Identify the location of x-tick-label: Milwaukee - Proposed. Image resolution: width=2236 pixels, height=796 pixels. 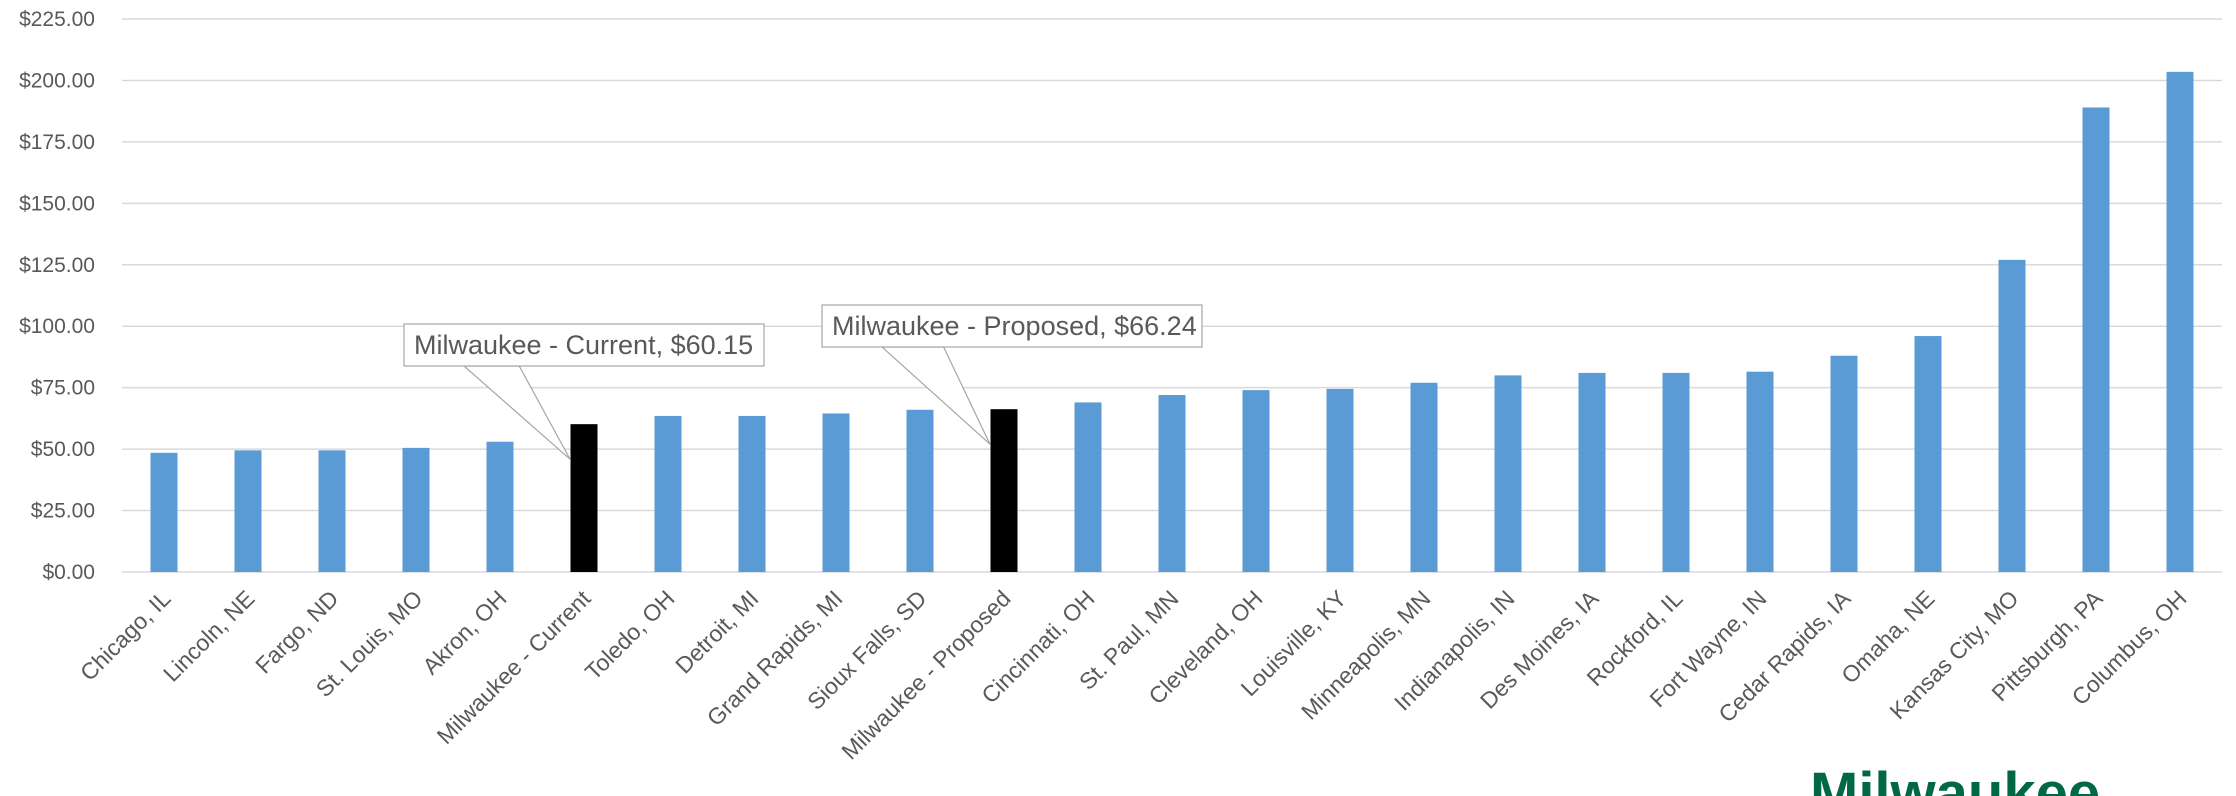
(925, 674).